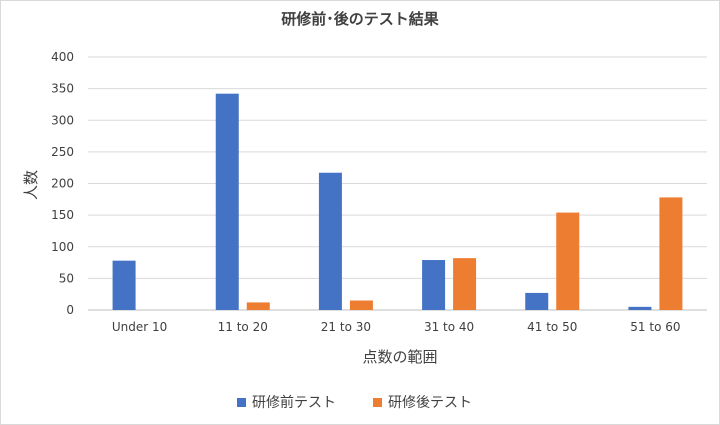  I want to click on y-axis-label: 人数, so click(31, 185).